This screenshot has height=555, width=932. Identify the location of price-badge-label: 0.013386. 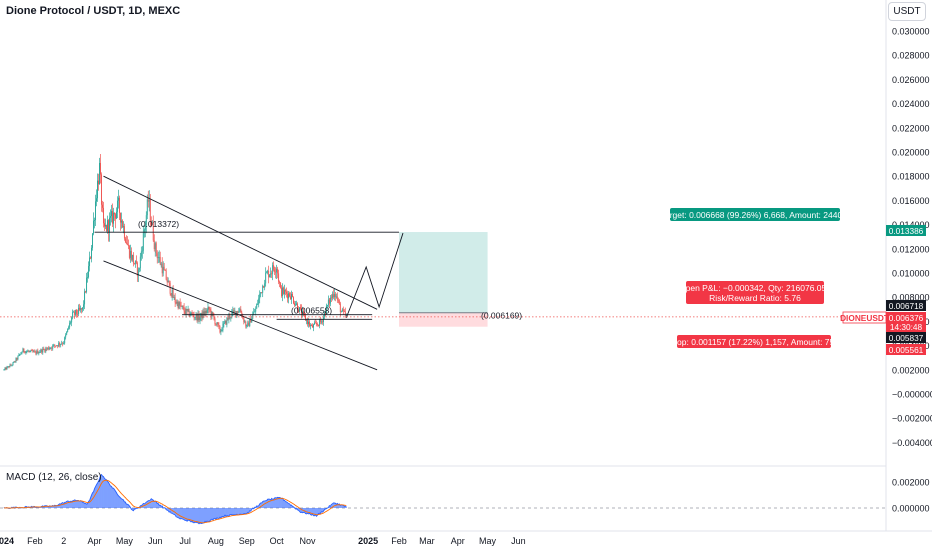
(906, 231).